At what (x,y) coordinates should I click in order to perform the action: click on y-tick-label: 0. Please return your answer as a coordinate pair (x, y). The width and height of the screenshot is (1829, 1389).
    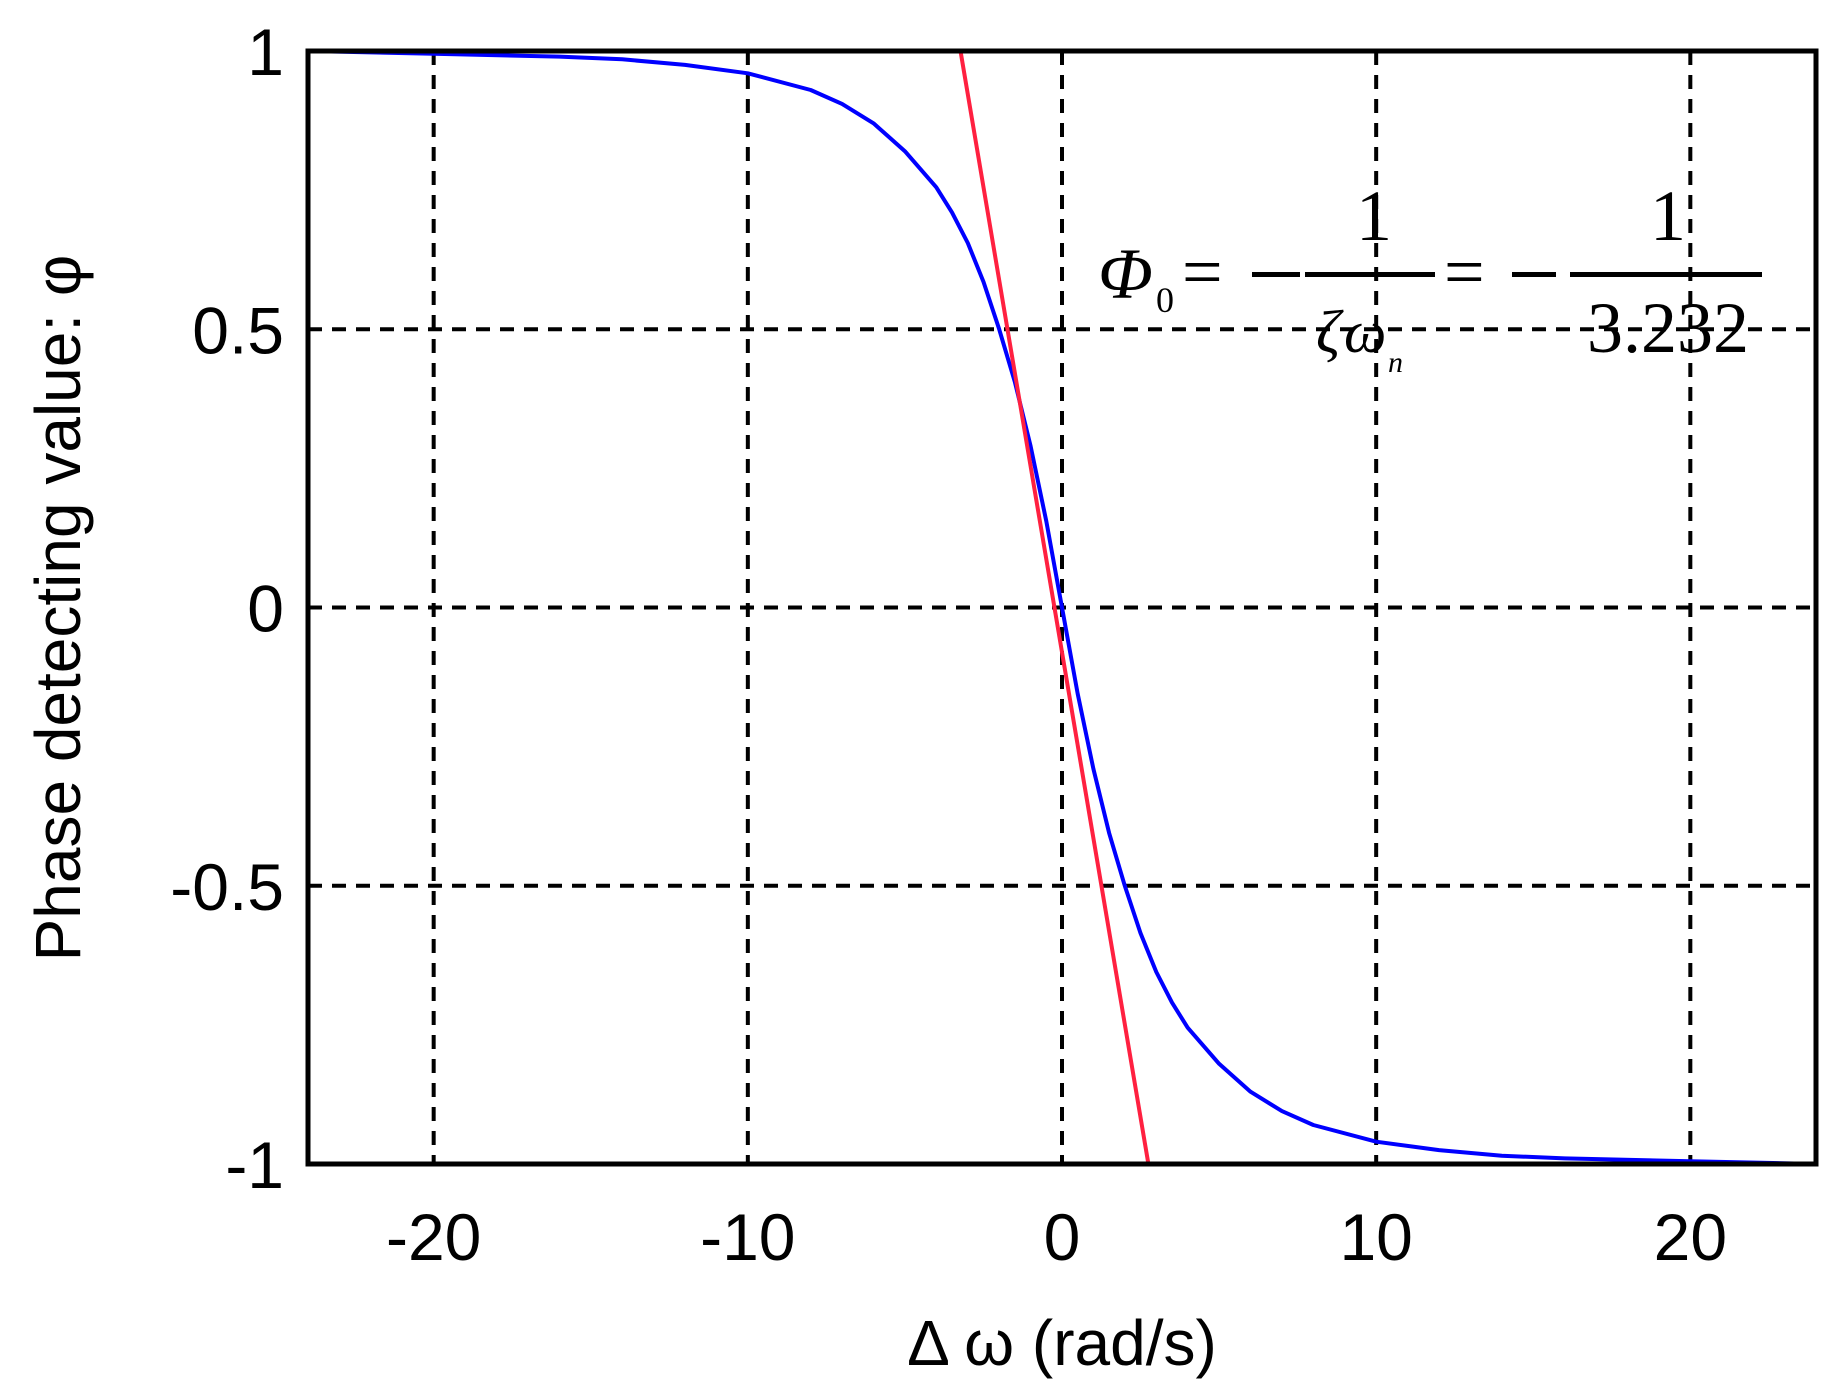
    Looking at the image, I should click on (265, 609).